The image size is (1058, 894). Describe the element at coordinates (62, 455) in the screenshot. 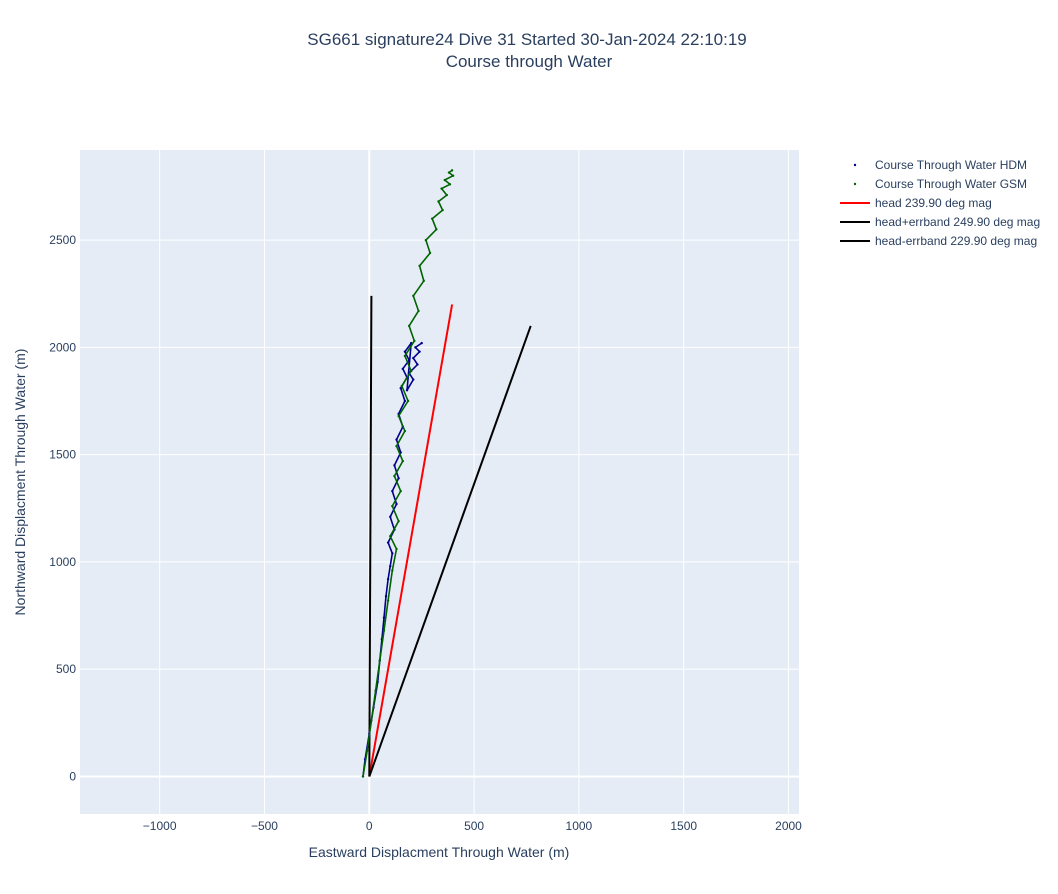

I see `y-tick-label: 1500` at that location.